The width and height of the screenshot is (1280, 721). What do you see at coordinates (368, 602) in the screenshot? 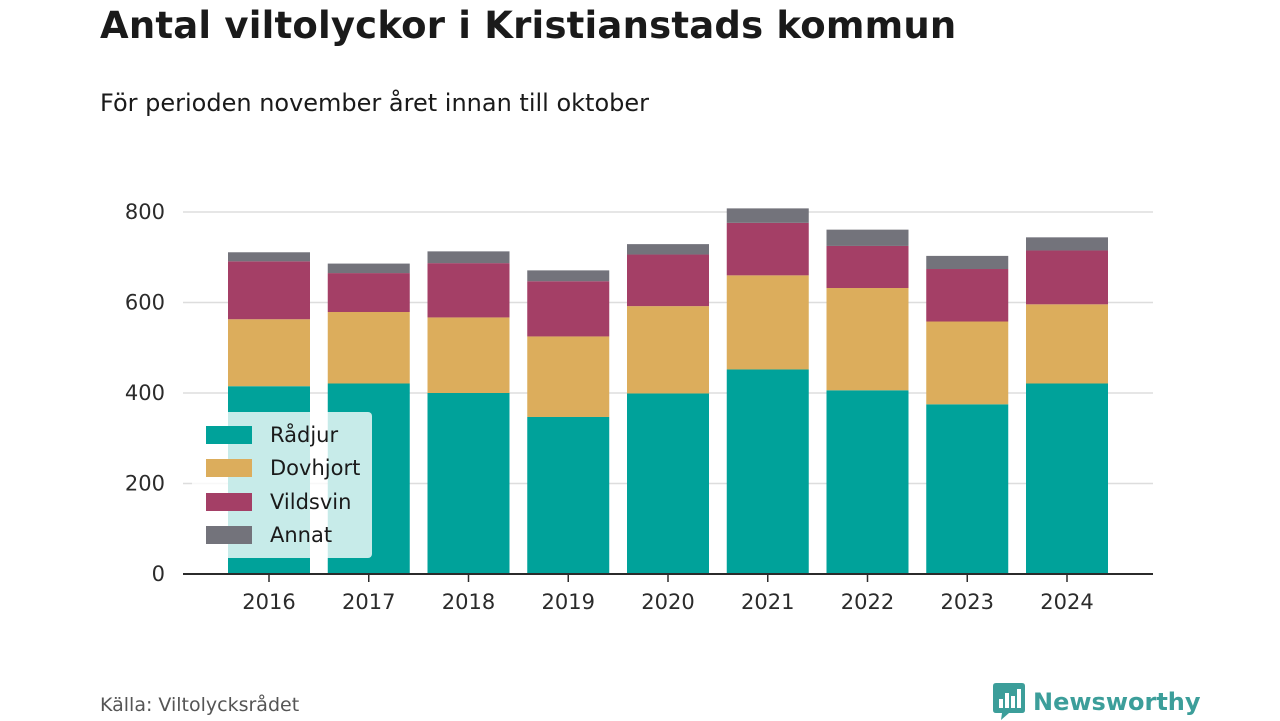
I see `x-tick-label: 2017` at bounding box center [368, 602].